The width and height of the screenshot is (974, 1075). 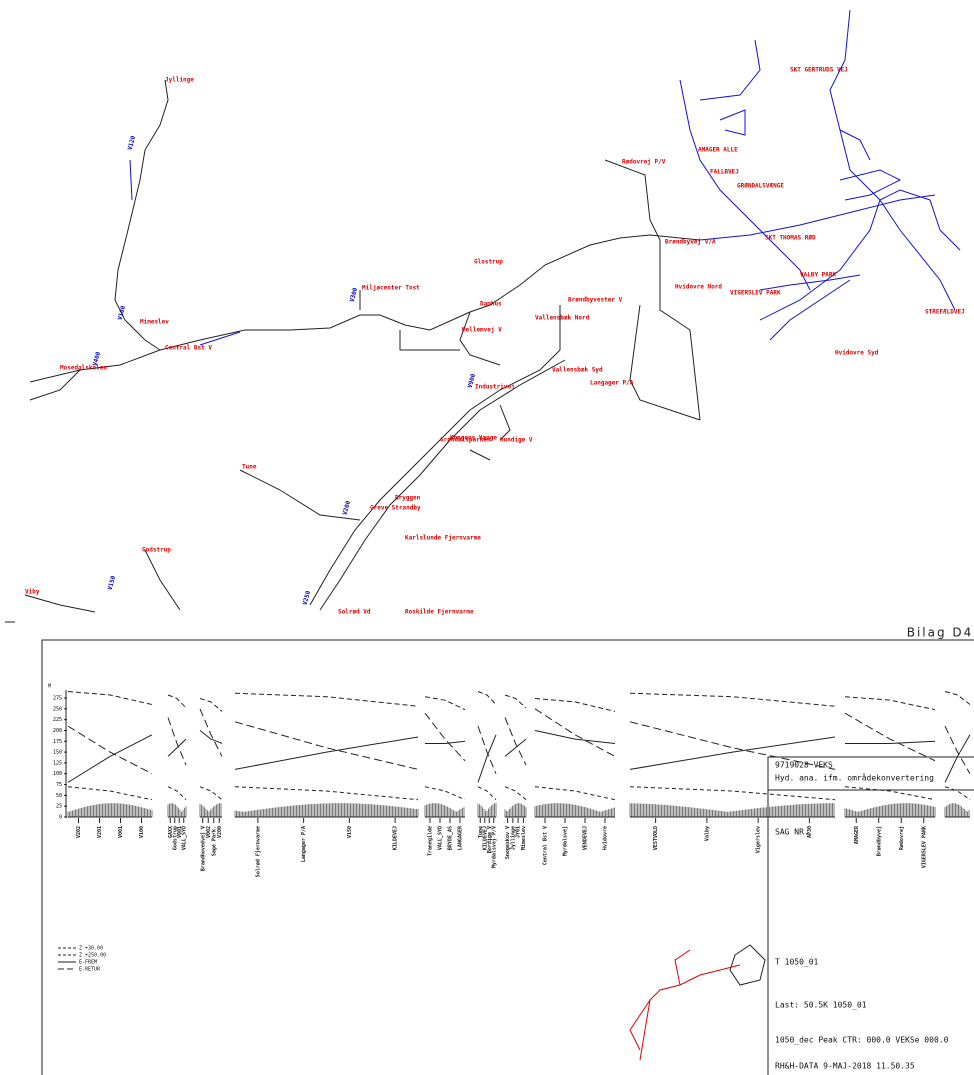 I want to click on station-label: Bordige V, so click(x=490, y=839).